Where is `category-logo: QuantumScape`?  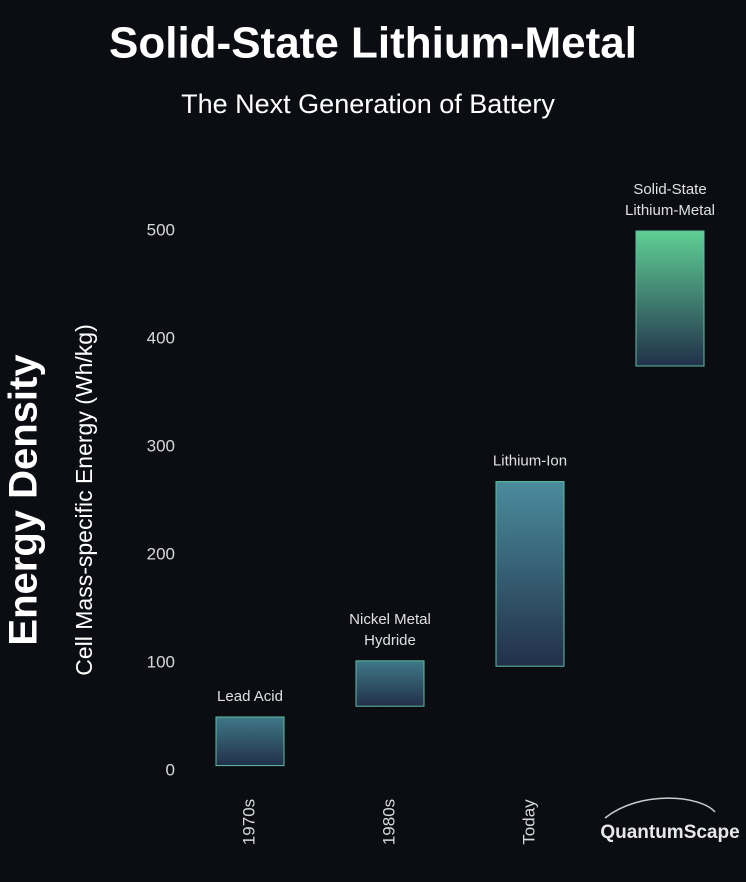
category-logo: QuantumScape is located at coordinates (669, 832).